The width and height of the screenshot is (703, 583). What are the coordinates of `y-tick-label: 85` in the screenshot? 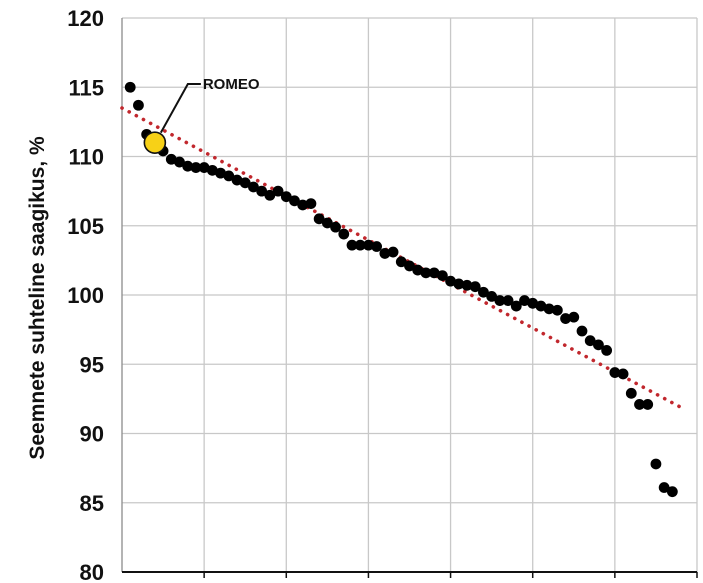 It's located at (92, 503).